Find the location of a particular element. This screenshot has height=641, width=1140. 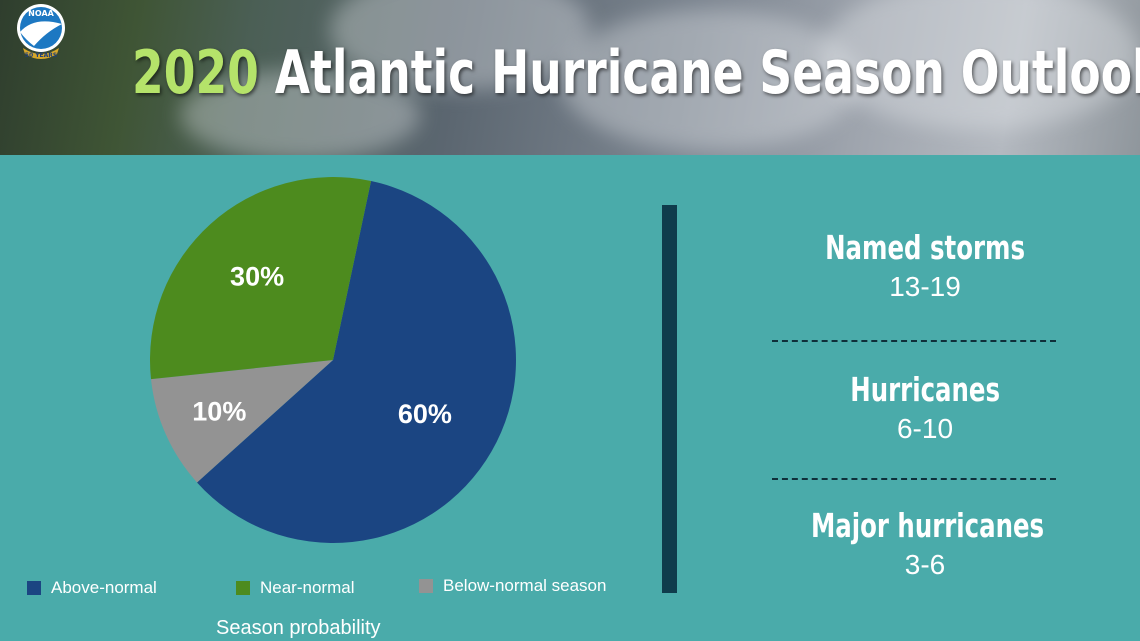

title-text: Atlantic Hurricane Season Outlook is located at coordinates (707, 73).